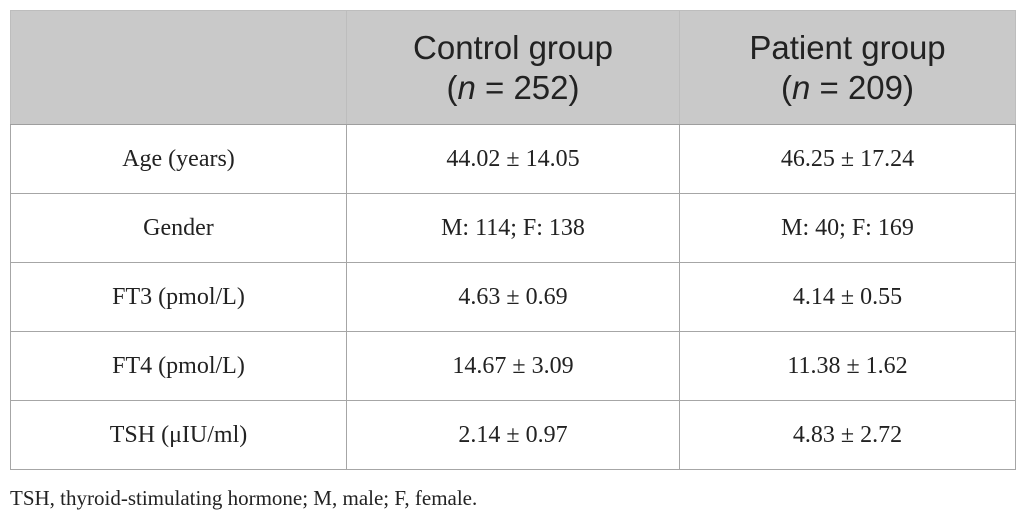 This screenshot has width=1026, height=525. I want to click on table-row: FT4 (pmol/L) 14.67 ± 3.09 11.38 ± 1.62, so click(513, 366).